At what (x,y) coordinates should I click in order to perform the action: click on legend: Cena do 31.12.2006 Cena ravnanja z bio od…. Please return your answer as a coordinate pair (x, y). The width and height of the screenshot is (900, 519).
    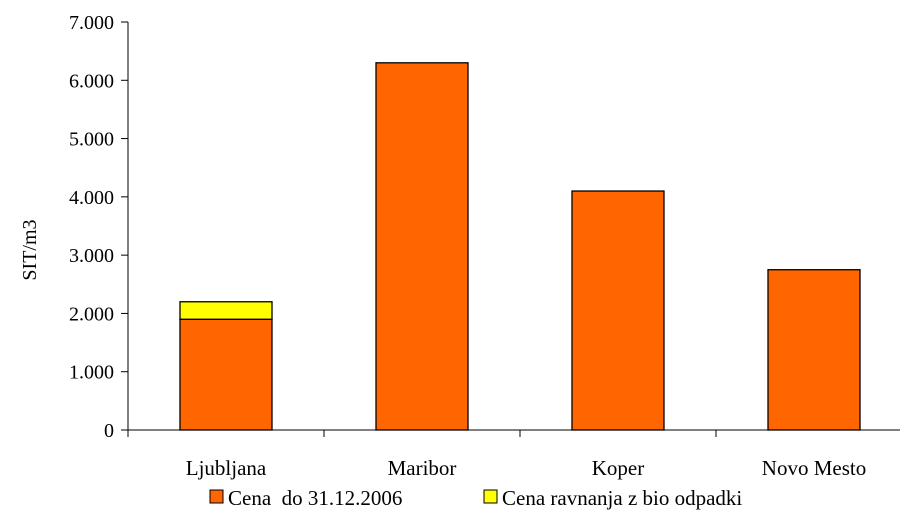
    Looking at the image, I should click on (475, 498).